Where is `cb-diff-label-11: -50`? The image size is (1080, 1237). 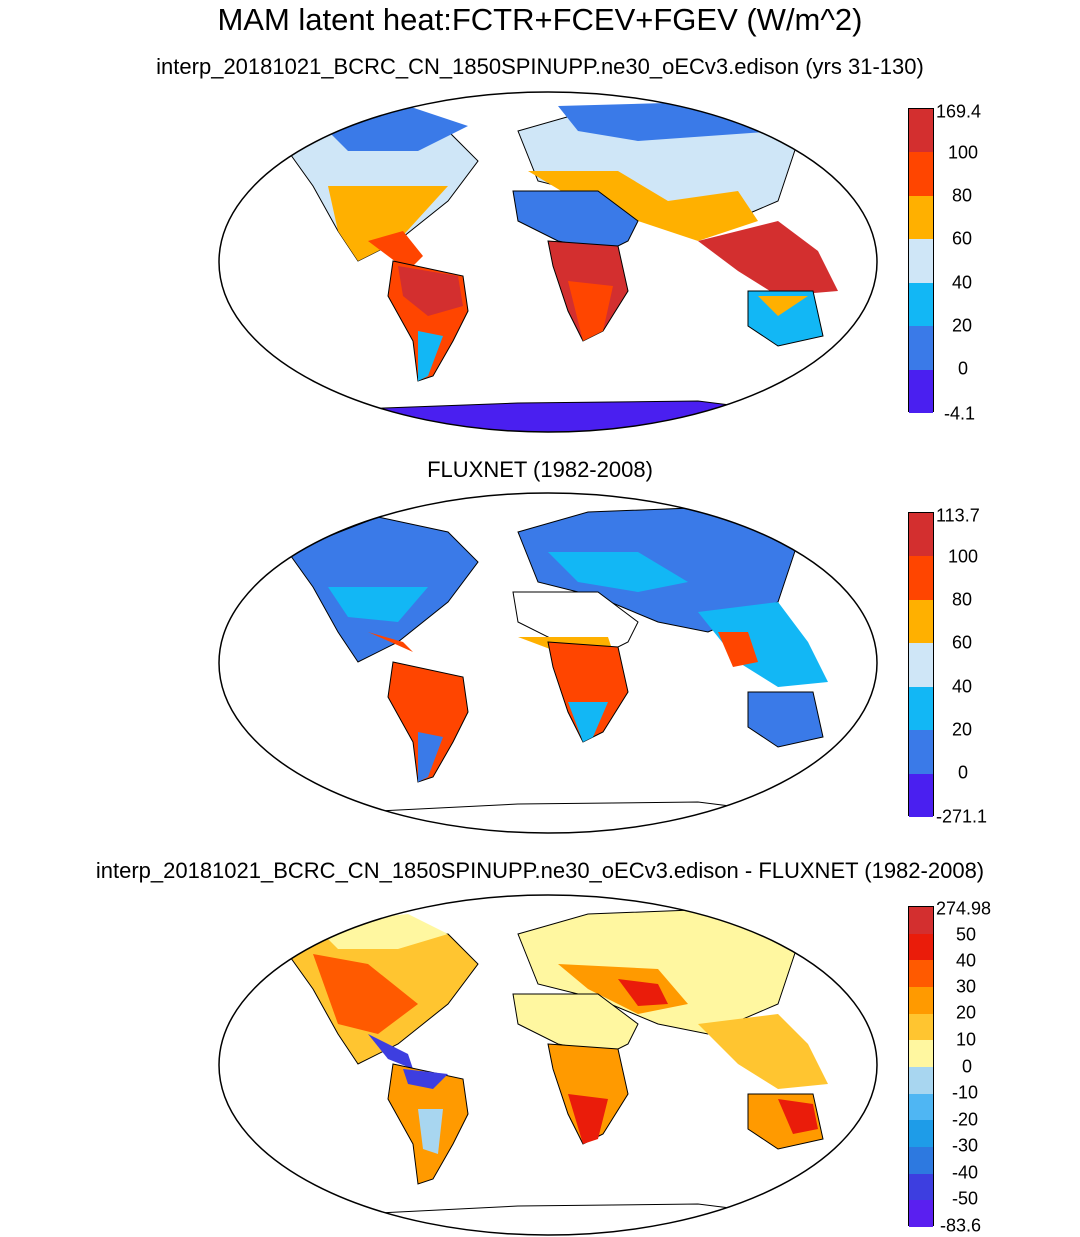 cb-diff-label-11: -50 is located at coordinates (965, 1198).